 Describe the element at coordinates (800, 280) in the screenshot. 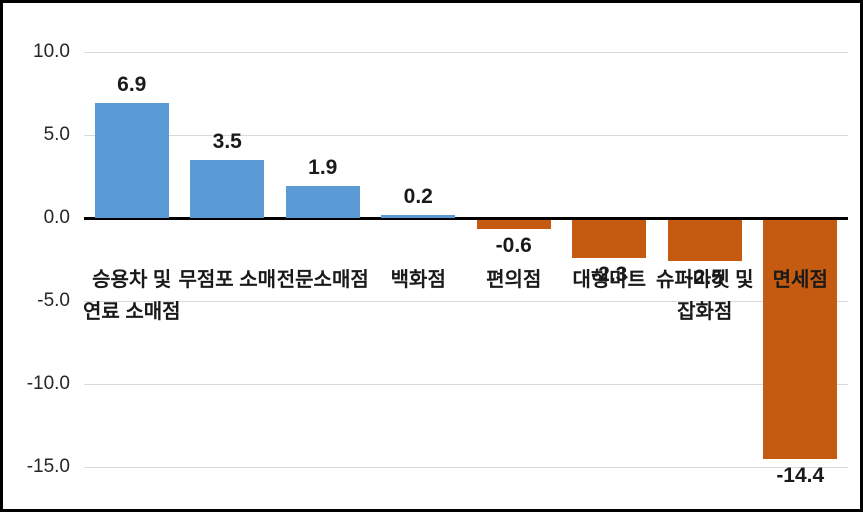

I see `category-label: 면세점` at that location.